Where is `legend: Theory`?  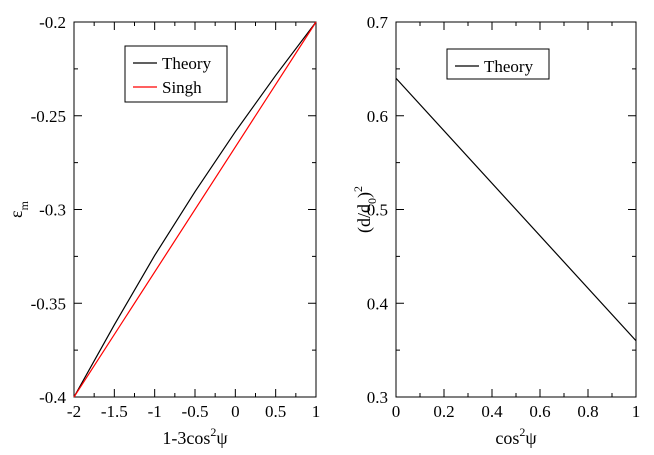 legend: Theory is located at coordinates (498, 64).